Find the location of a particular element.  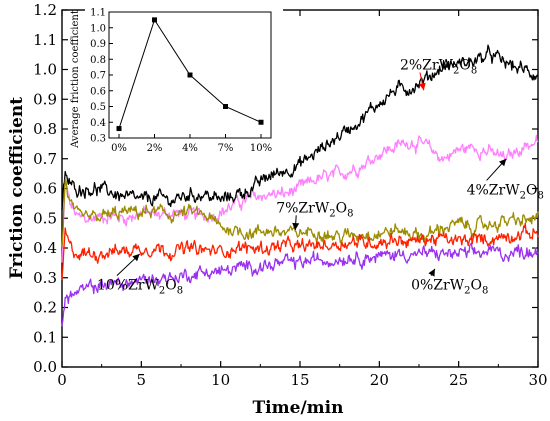

y-tick-label: 0.6 is located at coordinates (45, 189).